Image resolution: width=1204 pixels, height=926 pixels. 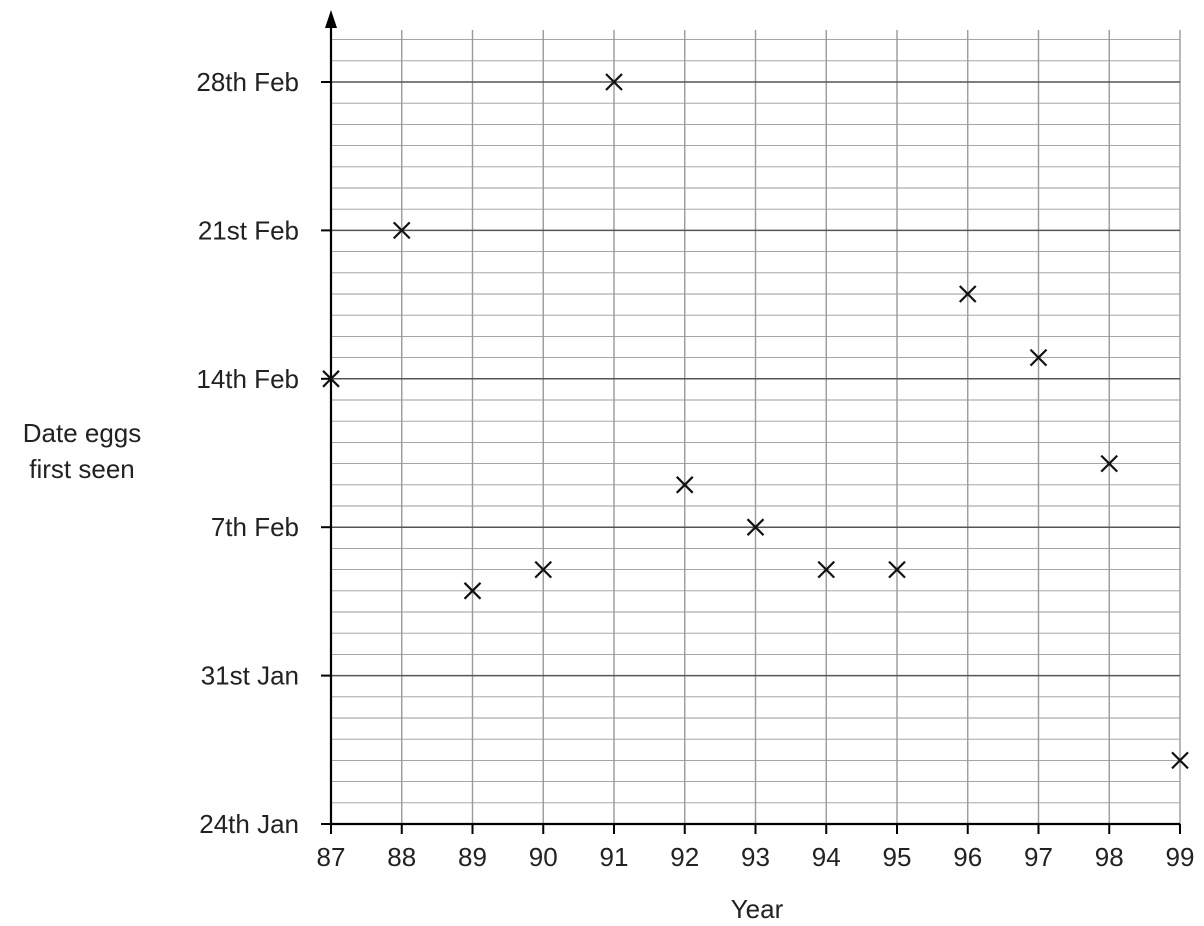 What do you see at coordinates (967, 857) in the screenshot?
I see `x-tick-label: 96` at bounding box center [967, 857].